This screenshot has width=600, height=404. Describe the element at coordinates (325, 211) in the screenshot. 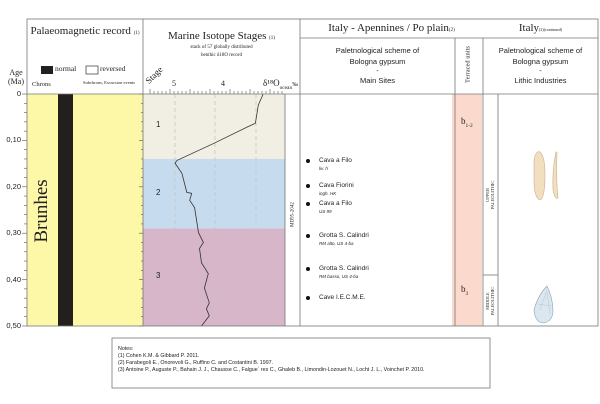

I see `site-level: US 99` at that location.